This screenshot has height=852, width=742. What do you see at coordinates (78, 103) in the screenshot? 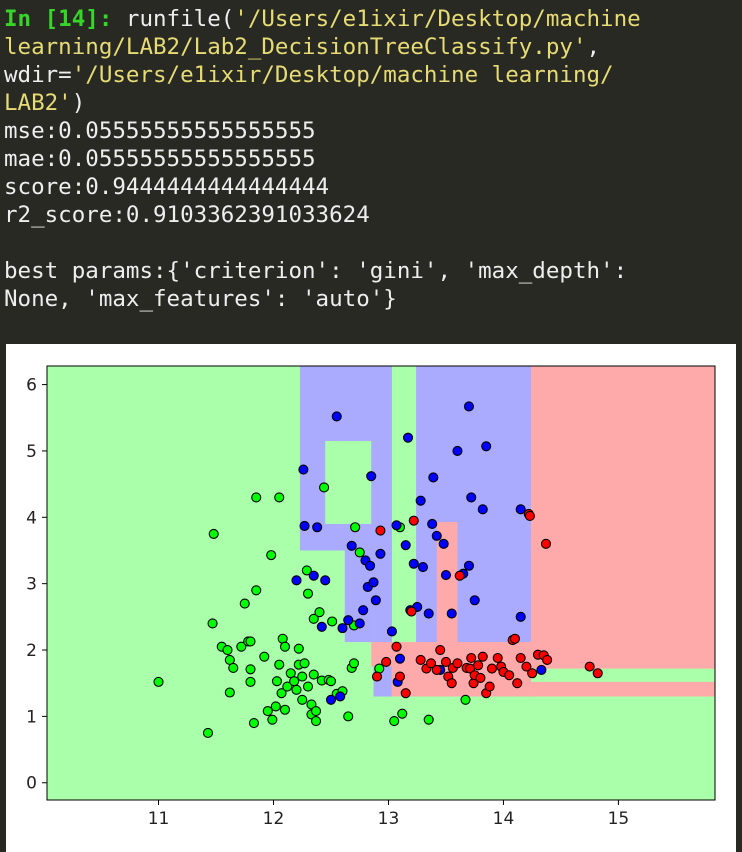
I see `close-paren: )` at bounding box center [78, 103].